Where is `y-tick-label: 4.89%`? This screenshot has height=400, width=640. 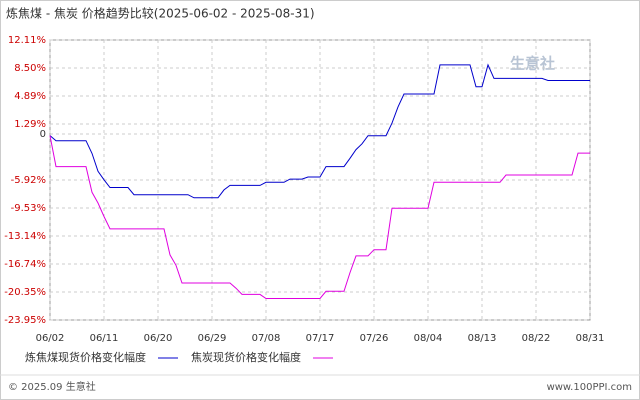
y-tick-label: 4.89% is located at coordinates (30, 96).